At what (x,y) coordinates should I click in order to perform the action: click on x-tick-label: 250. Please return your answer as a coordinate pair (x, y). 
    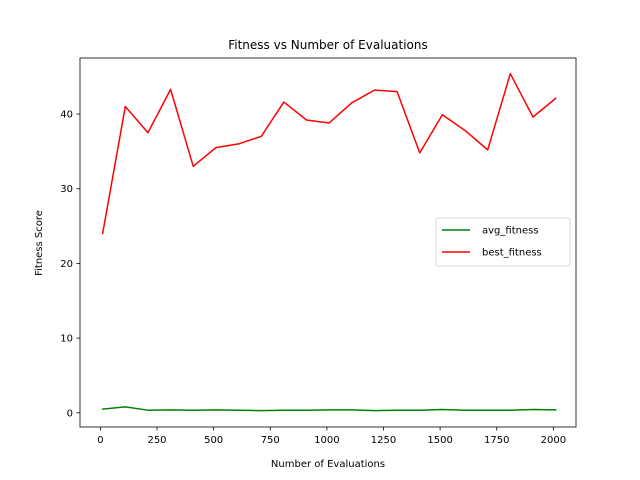
    Looking at the image, I should click on (156, 440).